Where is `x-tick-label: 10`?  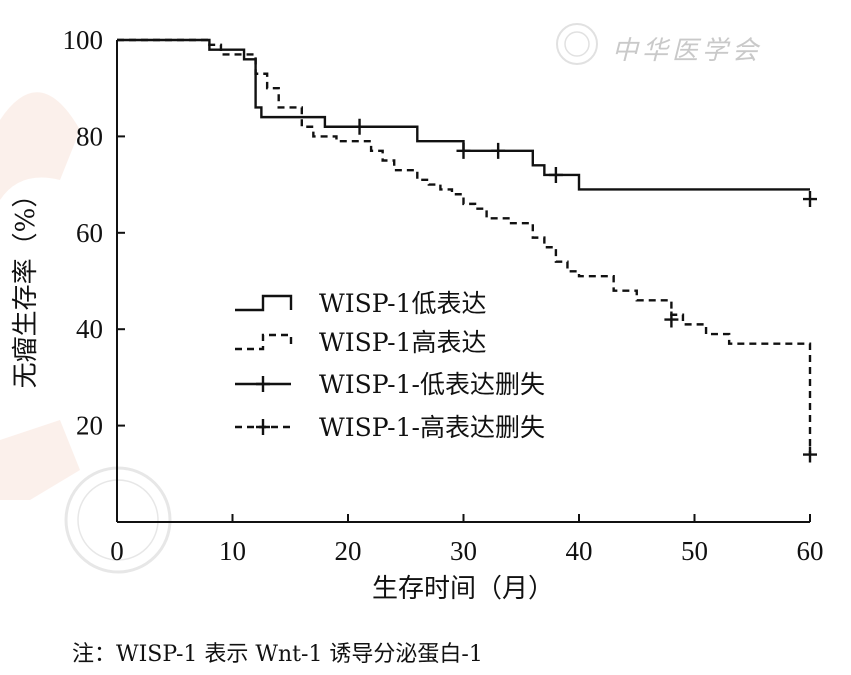 x-tick-label: 10 is located at coordinates (232, 551).